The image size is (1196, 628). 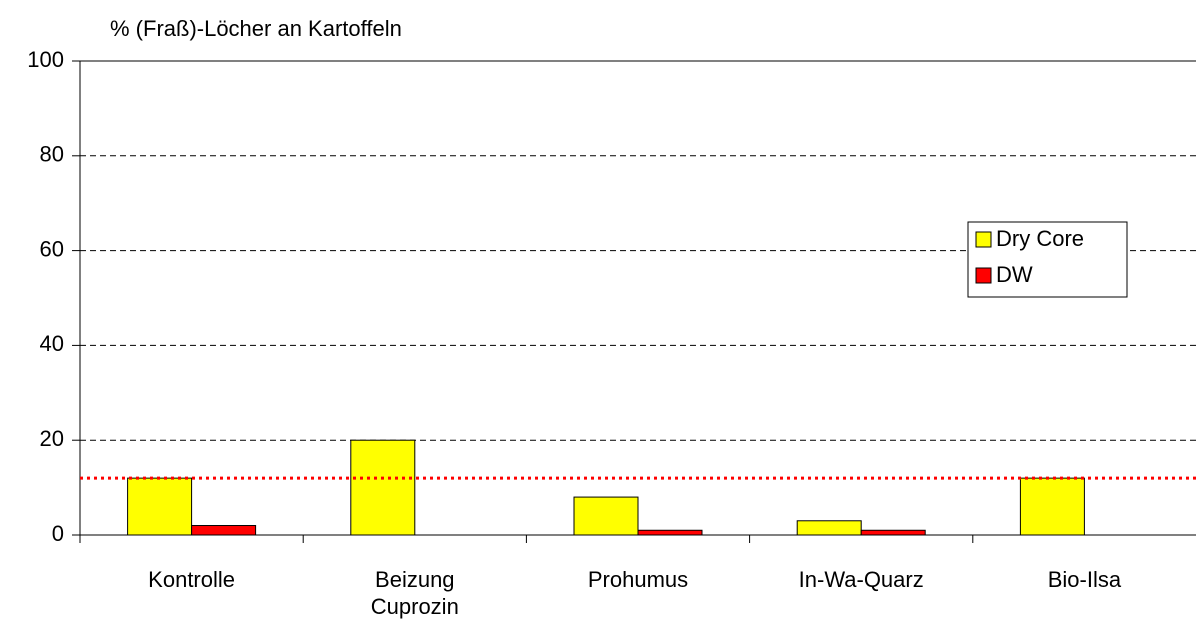 I want to click on x-tick-label: In-Wa-Quarz, so click(x=861, y=579).